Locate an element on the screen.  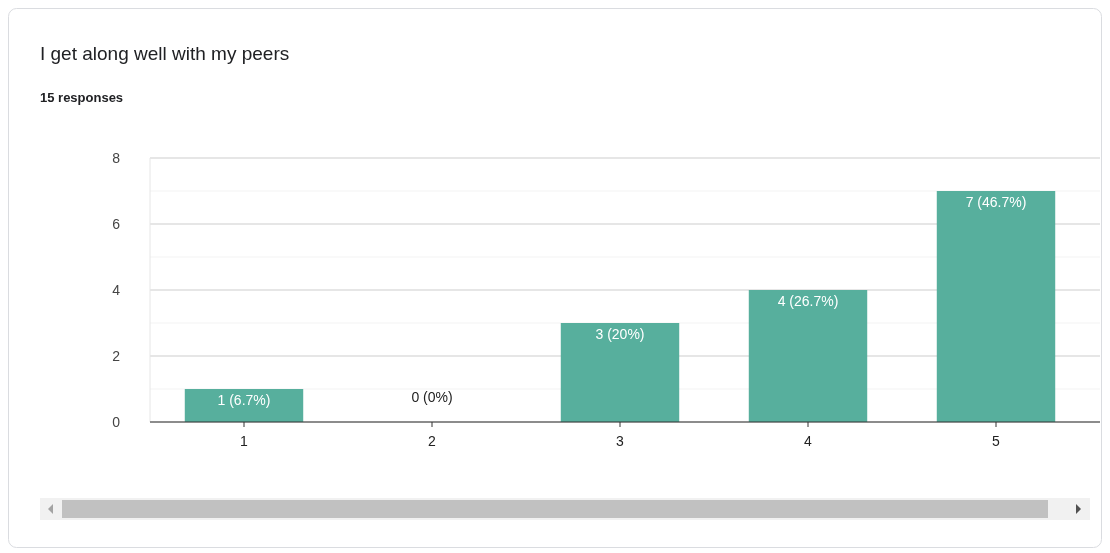
data-label: 4 (26.7%) is located at coordinates (808, 301).